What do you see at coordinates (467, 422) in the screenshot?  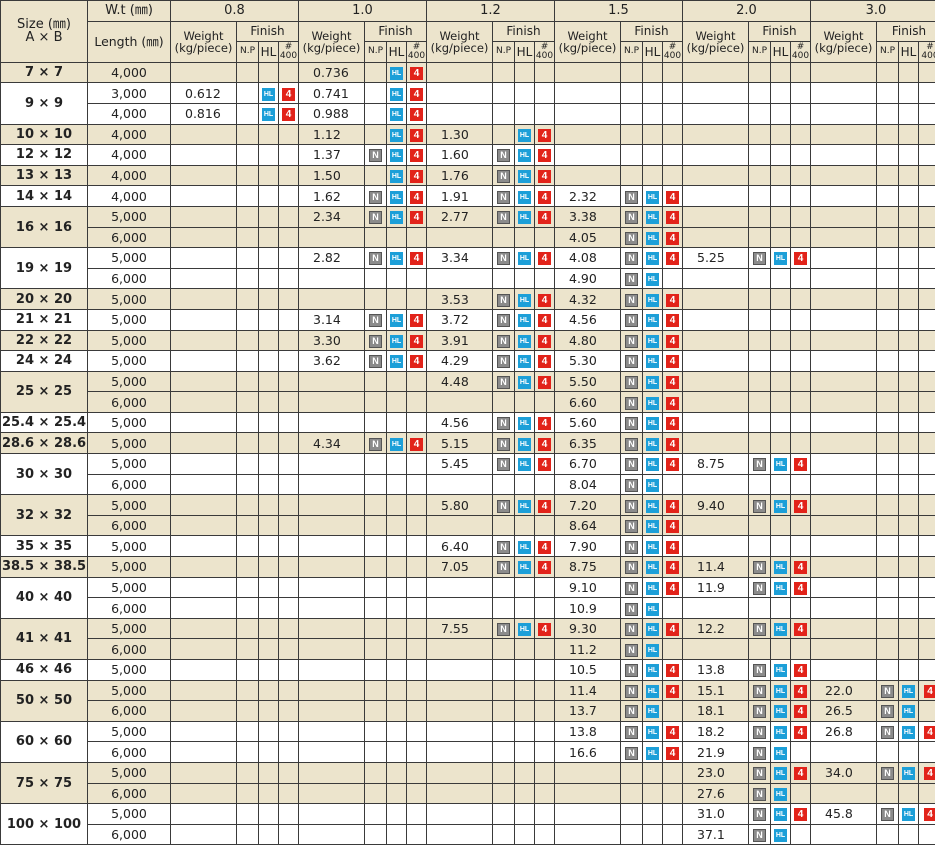 I see `table-row: 25.4 × 25.4 5,000 4.56 N HL 4 5.60 N HL 4` at bounding box center [467, 422].